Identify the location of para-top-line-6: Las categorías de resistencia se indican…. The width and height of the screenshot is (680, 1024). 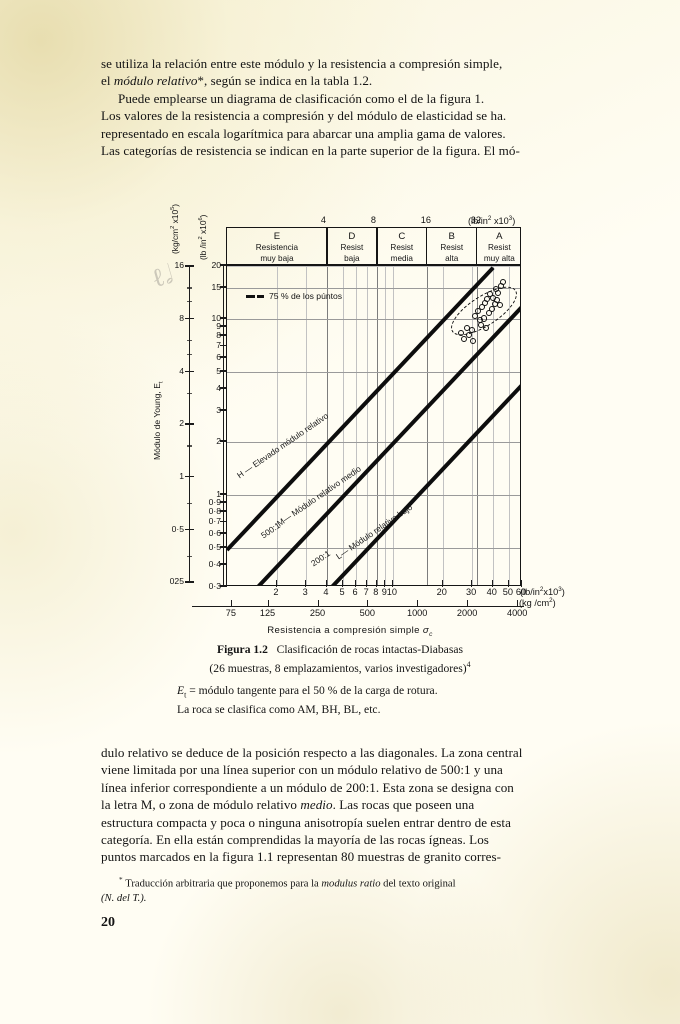
(310, 151).